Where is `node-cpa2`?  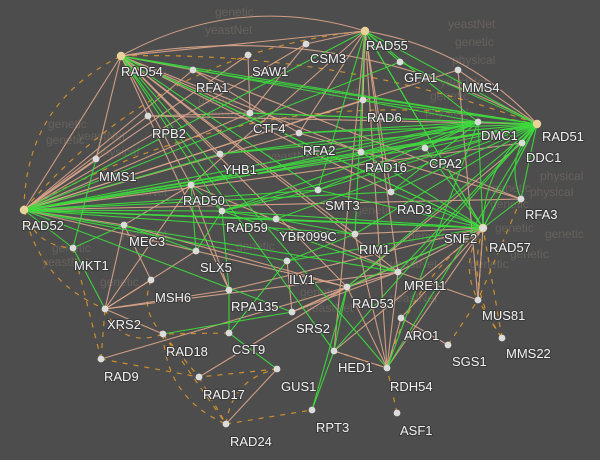
node-cpa2 is located at coordinates (425, 148).